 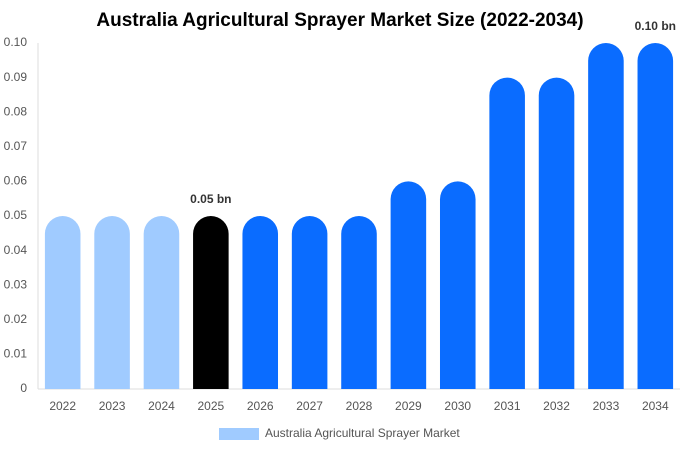 I want to click on y-tick-label: 0.09, so click(x=16, y=77).